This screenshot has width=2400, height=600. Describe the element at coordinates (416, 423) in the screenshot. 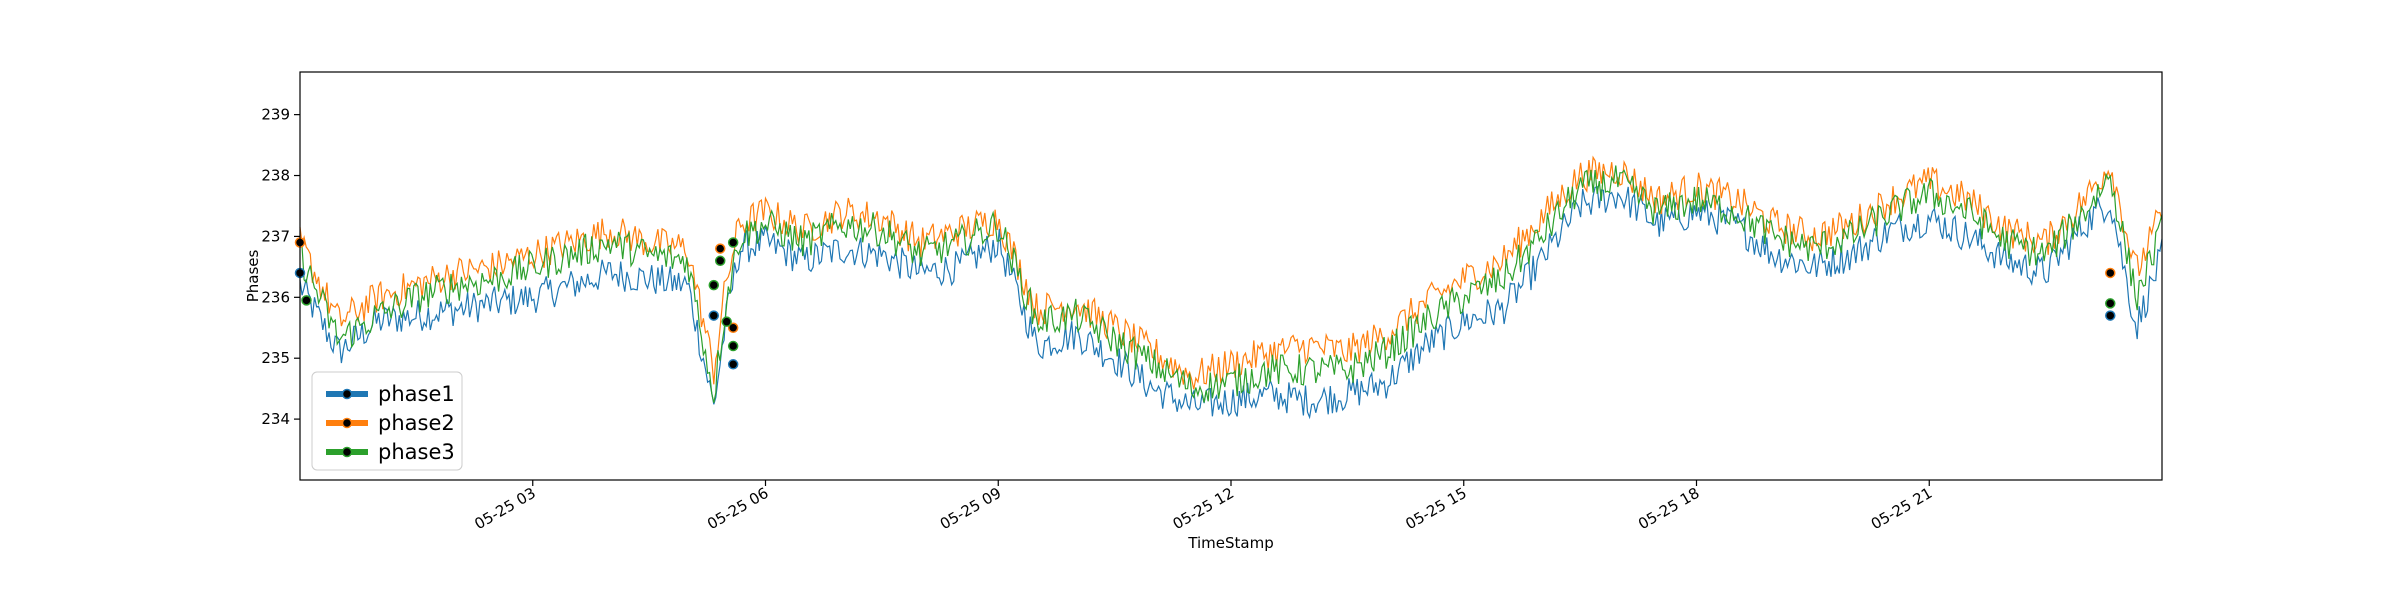

I see `legend-label-phase2: phase2` at that location.